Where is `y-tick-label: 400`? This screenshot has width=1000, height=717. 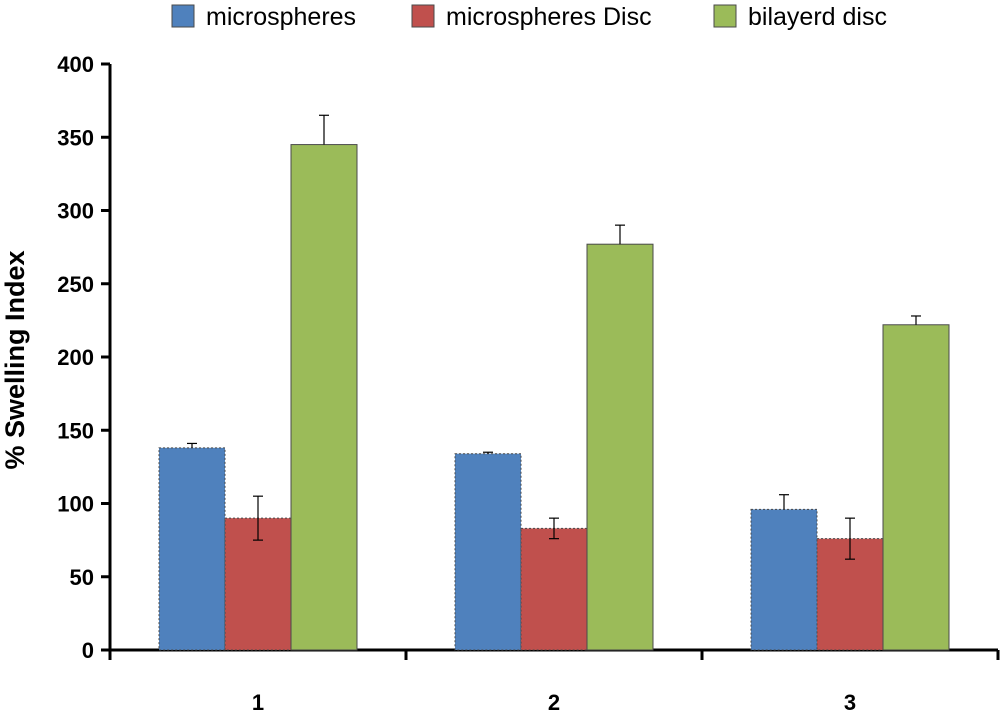 y-tick-label: 400 is located at coordinates (75, 64).